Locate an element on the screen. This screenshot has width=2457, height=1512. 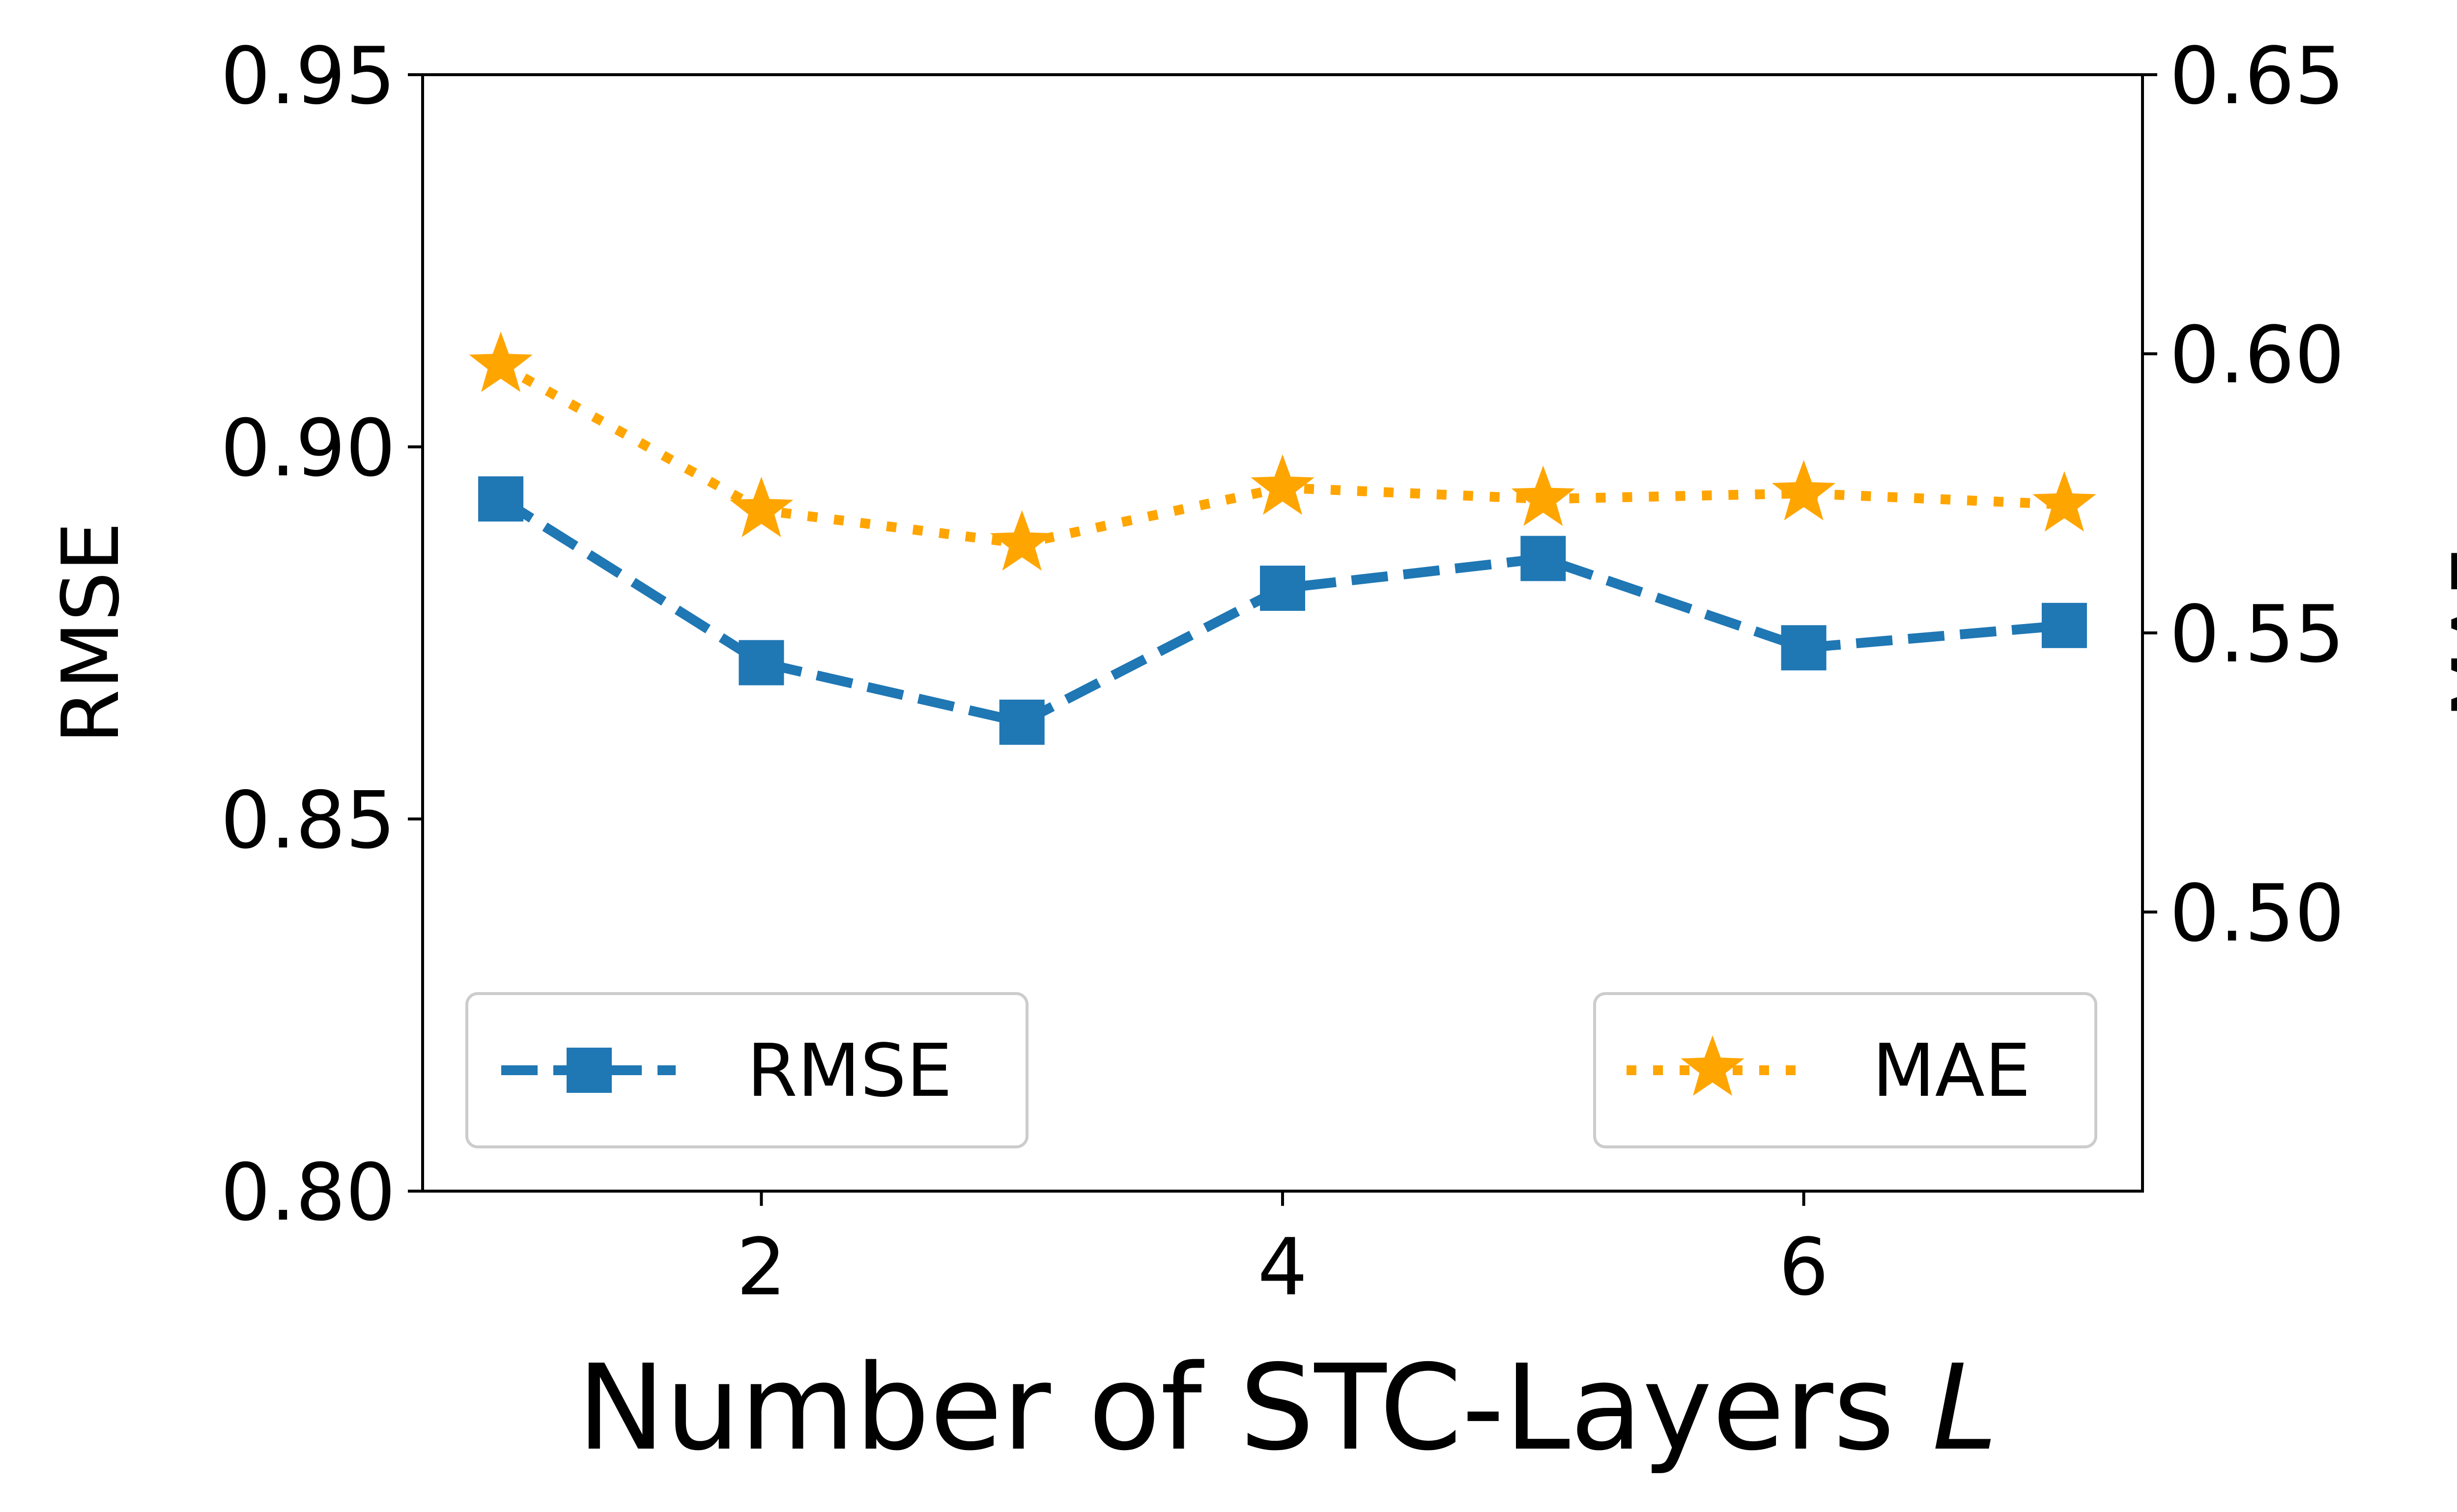
legend-rmse-box is located at coordinates (747, 1070).